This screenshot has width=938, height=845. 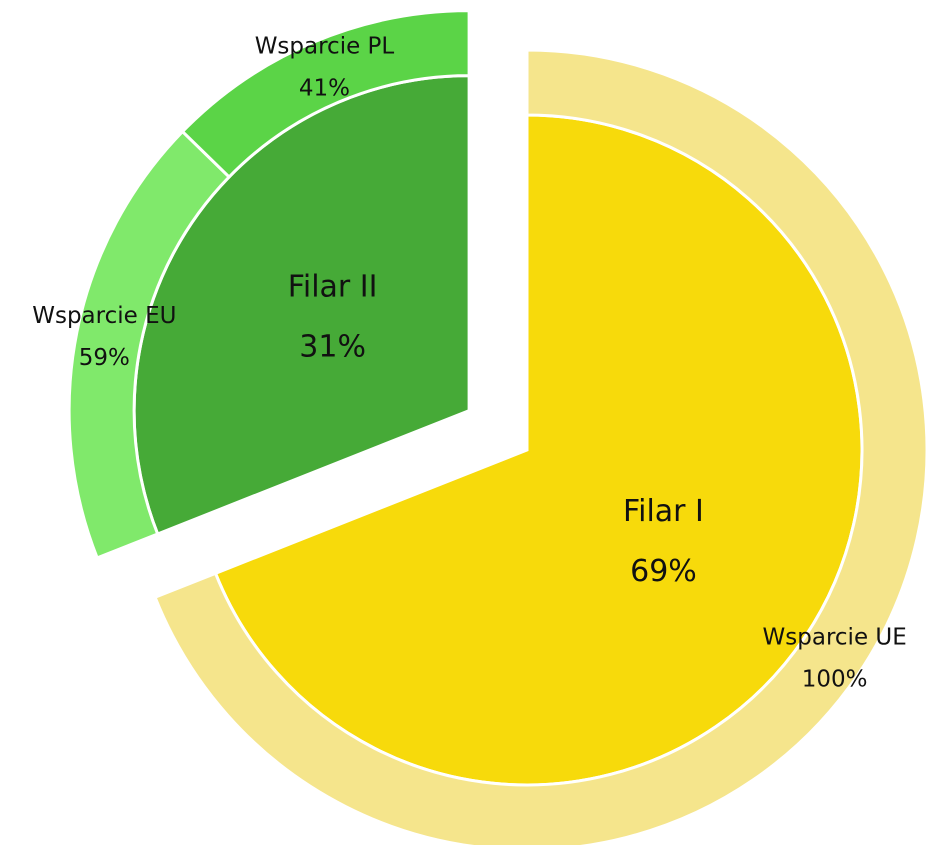 What do you see at coordinates (663, 511) in the screenshot?
I see `slice-label: Filar I` at bounding box center [663, 511].